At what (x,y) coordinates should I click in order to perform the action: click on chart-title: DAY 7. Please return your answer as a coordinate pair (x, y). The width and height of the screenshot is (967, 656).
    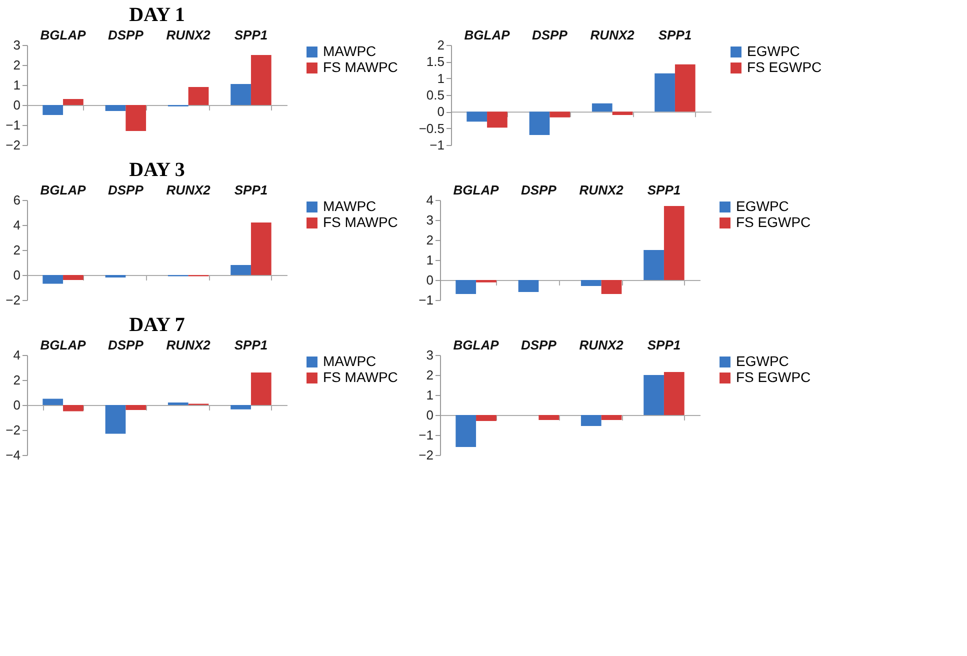
    Looking at the image, I should click on (157, 325).